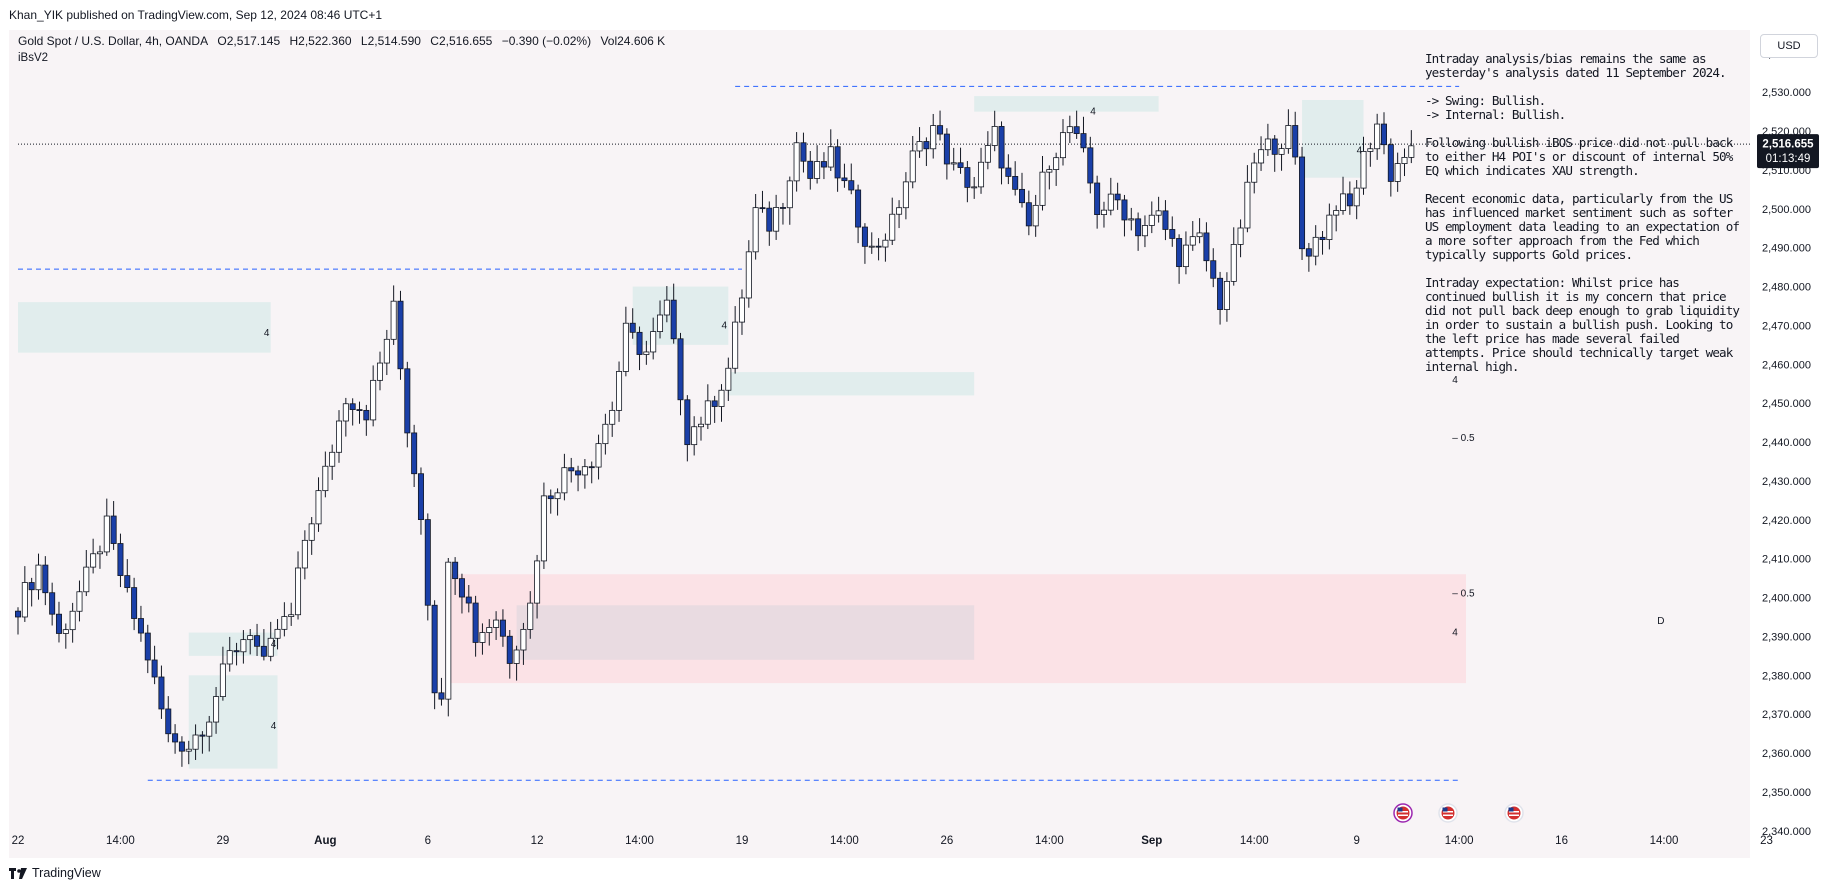 Image resolution: width=1835 pixels, height=891 pixels. Describe the element at coordinates (1789, 46) in the screenshot. I see `currency-button: USD` at that location.